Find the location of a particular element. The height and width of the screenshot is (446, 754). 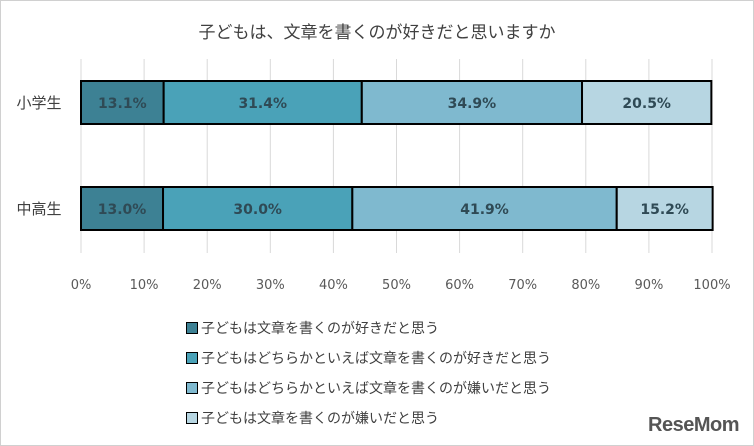

category-label: 小学生 is located at coordinates (38, 103).